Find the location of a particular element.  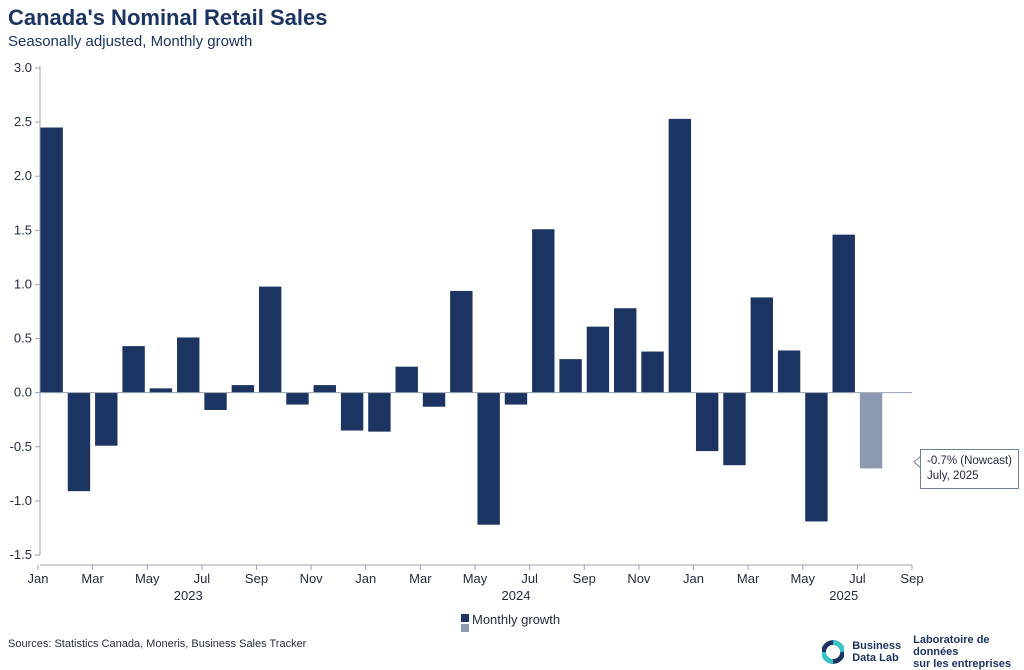

y-tick-label: 0.0 is located at coordinates (23, 392).